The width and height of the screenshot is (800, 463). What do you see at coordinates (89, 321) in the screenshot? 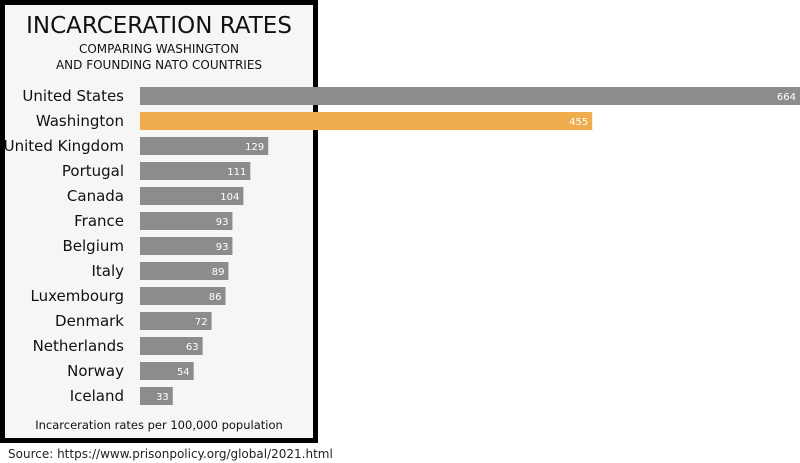
I see `category-label: Denmark` at bounding box center [89, 321].